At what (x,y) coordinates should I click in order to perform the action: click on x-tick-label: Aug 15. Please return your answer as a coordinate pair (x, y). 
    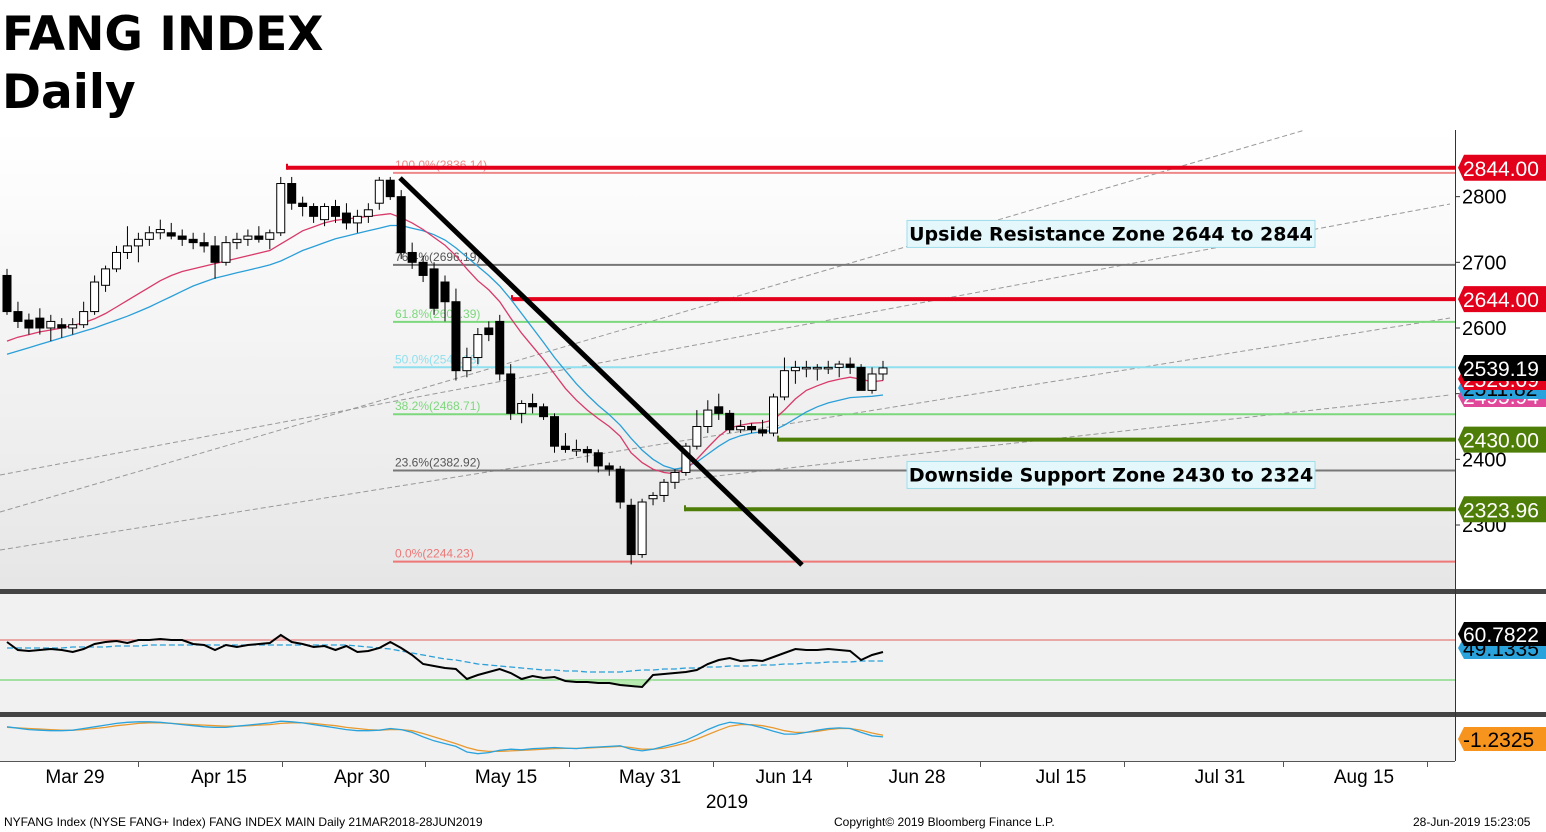
    Looking at the image, I should click on (1364, 777).